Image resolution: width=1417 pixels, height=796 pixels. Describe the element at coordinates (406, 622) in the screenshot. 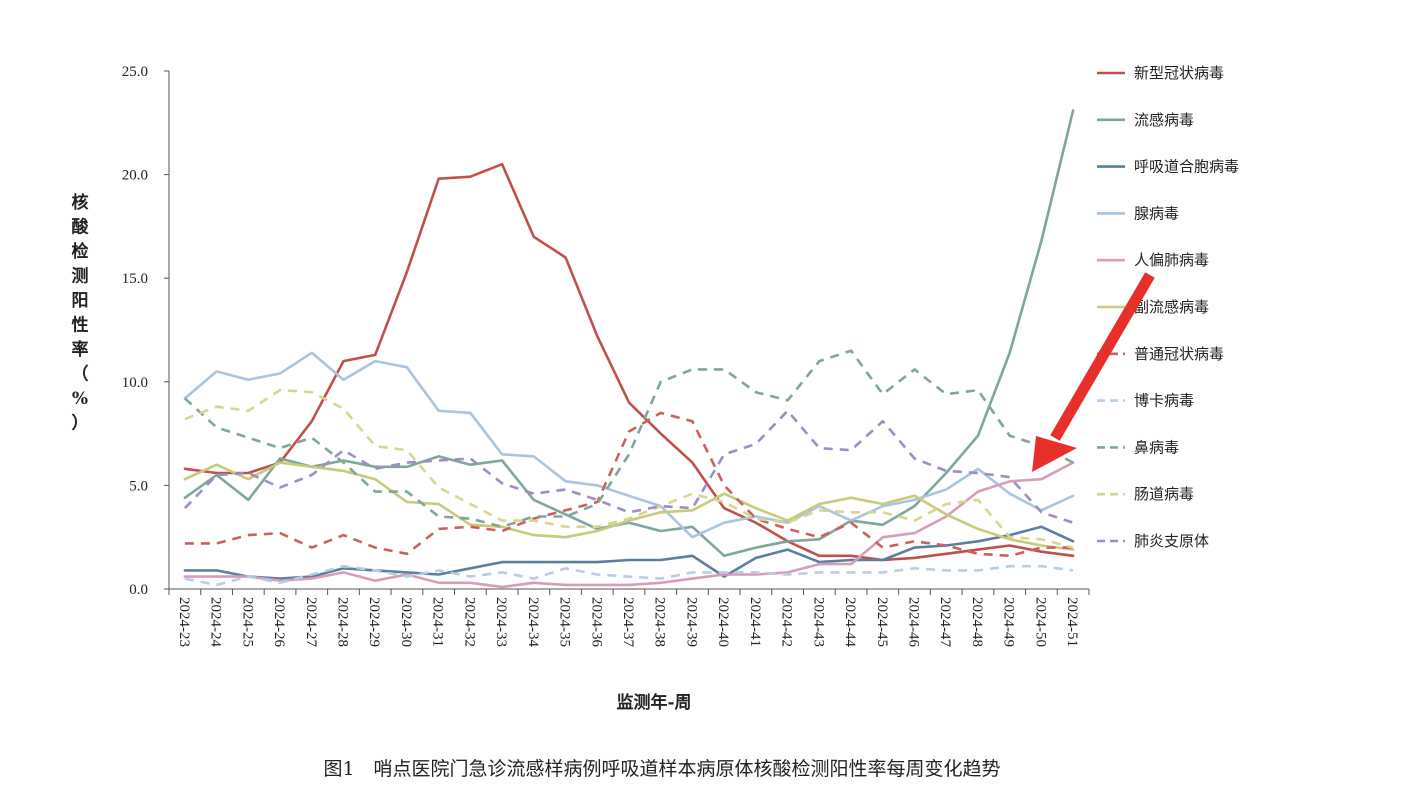

I see `x-tick-label: 2024-30` at that location.